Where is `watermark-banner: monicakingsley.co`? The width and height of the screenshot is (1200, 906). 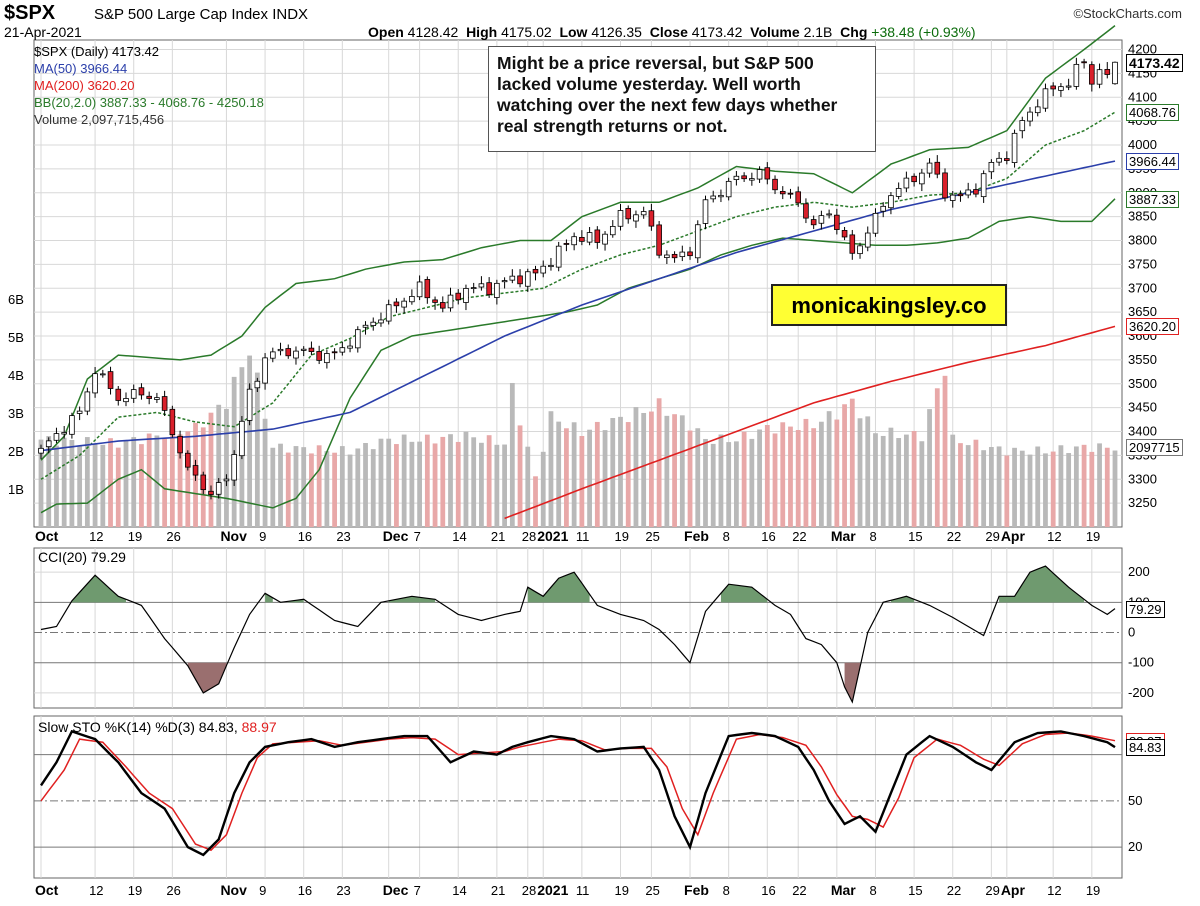
watermark-banner: monicakingsley.co is located at coordinates (889, 305).